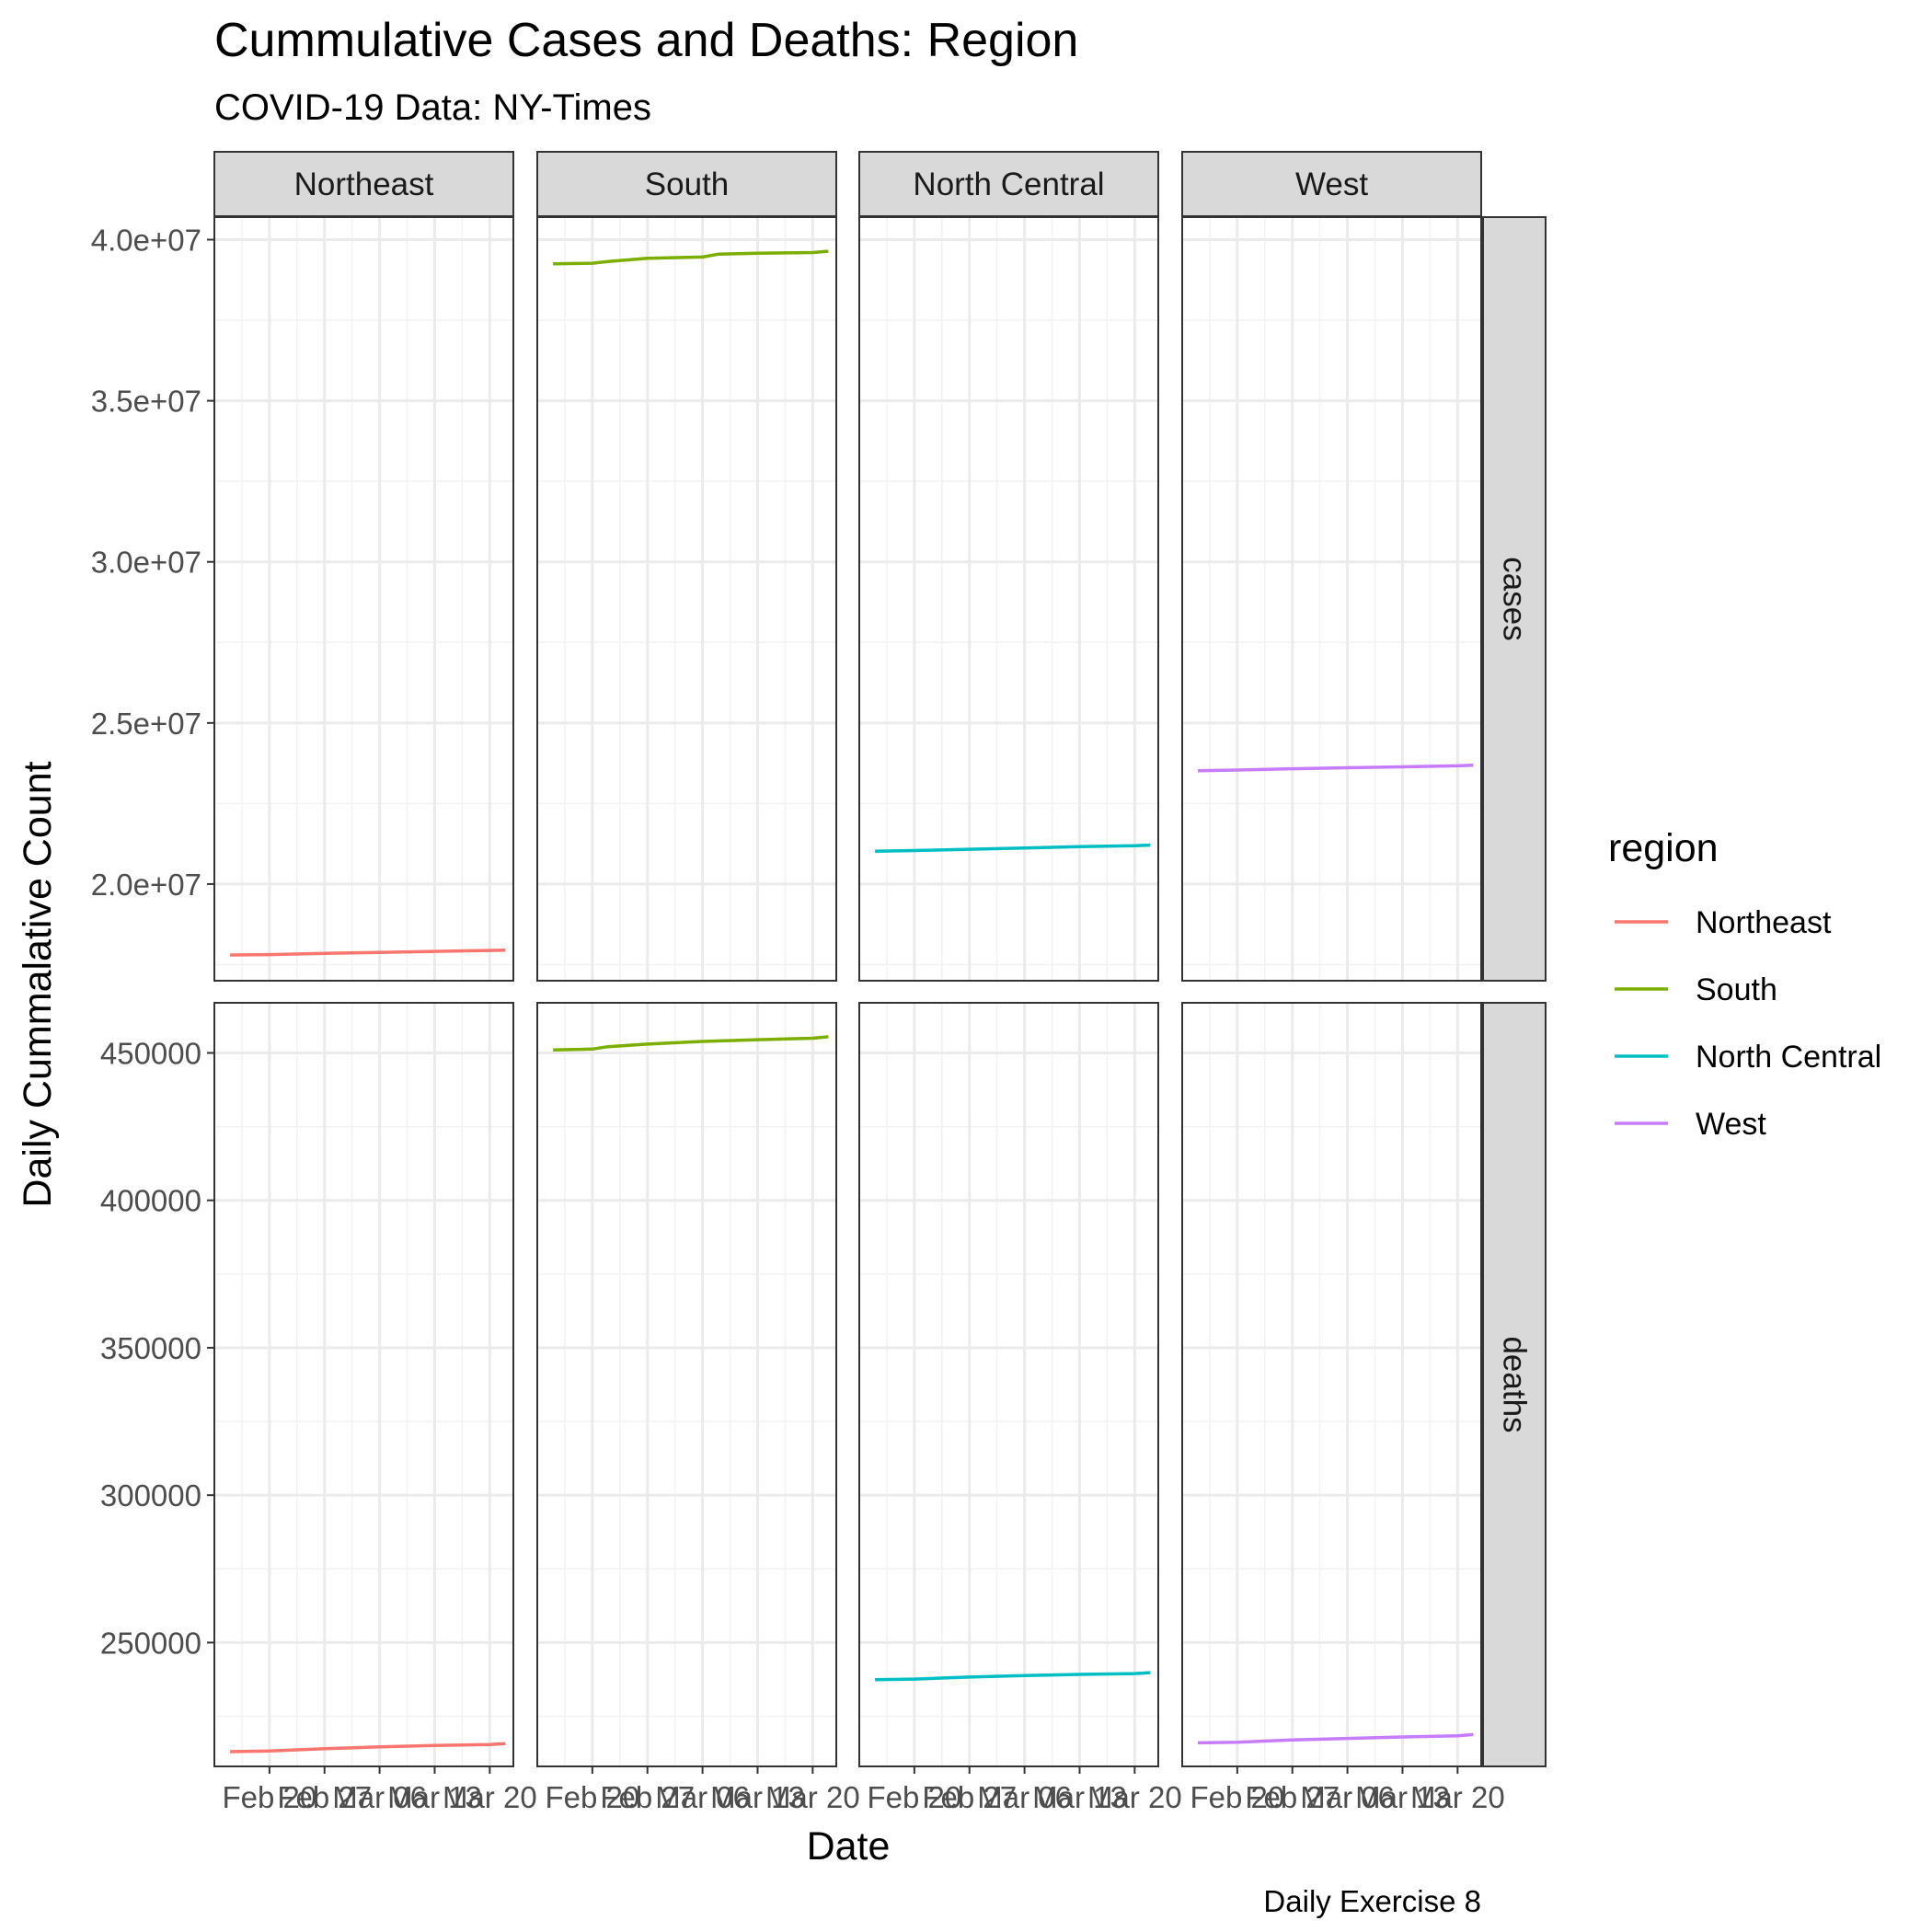  Describe the element at coordinates (1372, 1901) in the screenshot. I see `chart-caption: Daily Exercise 8` at that location.